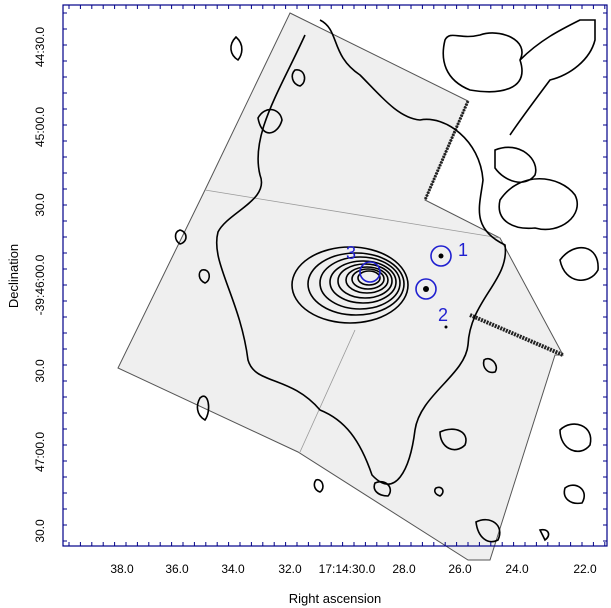 This screenshot has width=611, height=608. What do you see at coordinates (347, 569) in the screenshot?
I see `x-tick-label: 17:14:30.0` at bounding box center [347, 569].